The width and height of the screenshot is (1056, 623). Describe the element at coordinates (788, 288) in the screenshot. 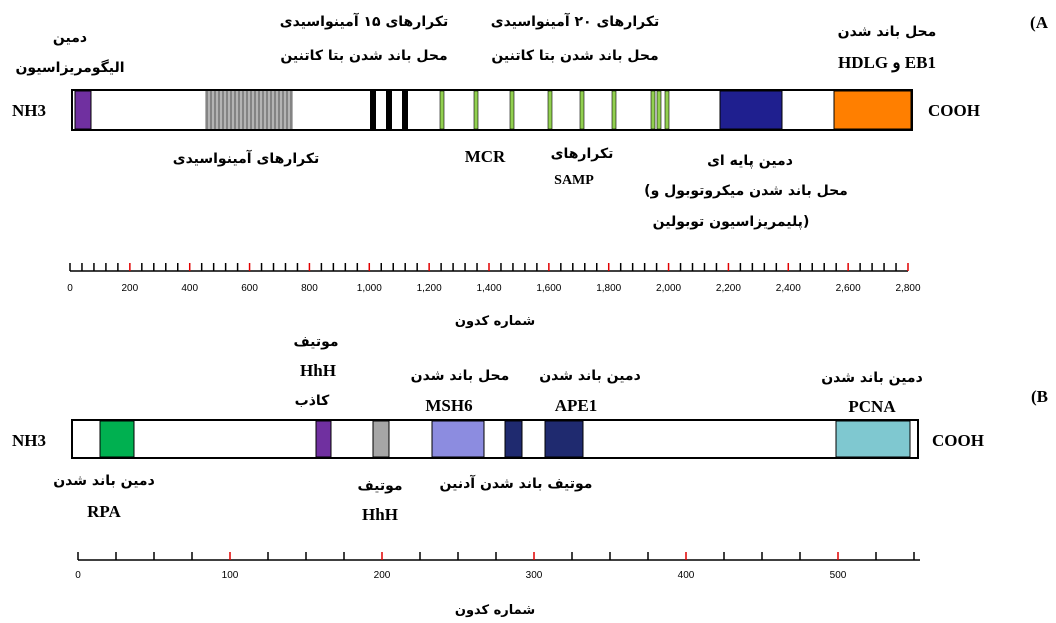

I see `axis-a-tick-label: 2,400` at that location.